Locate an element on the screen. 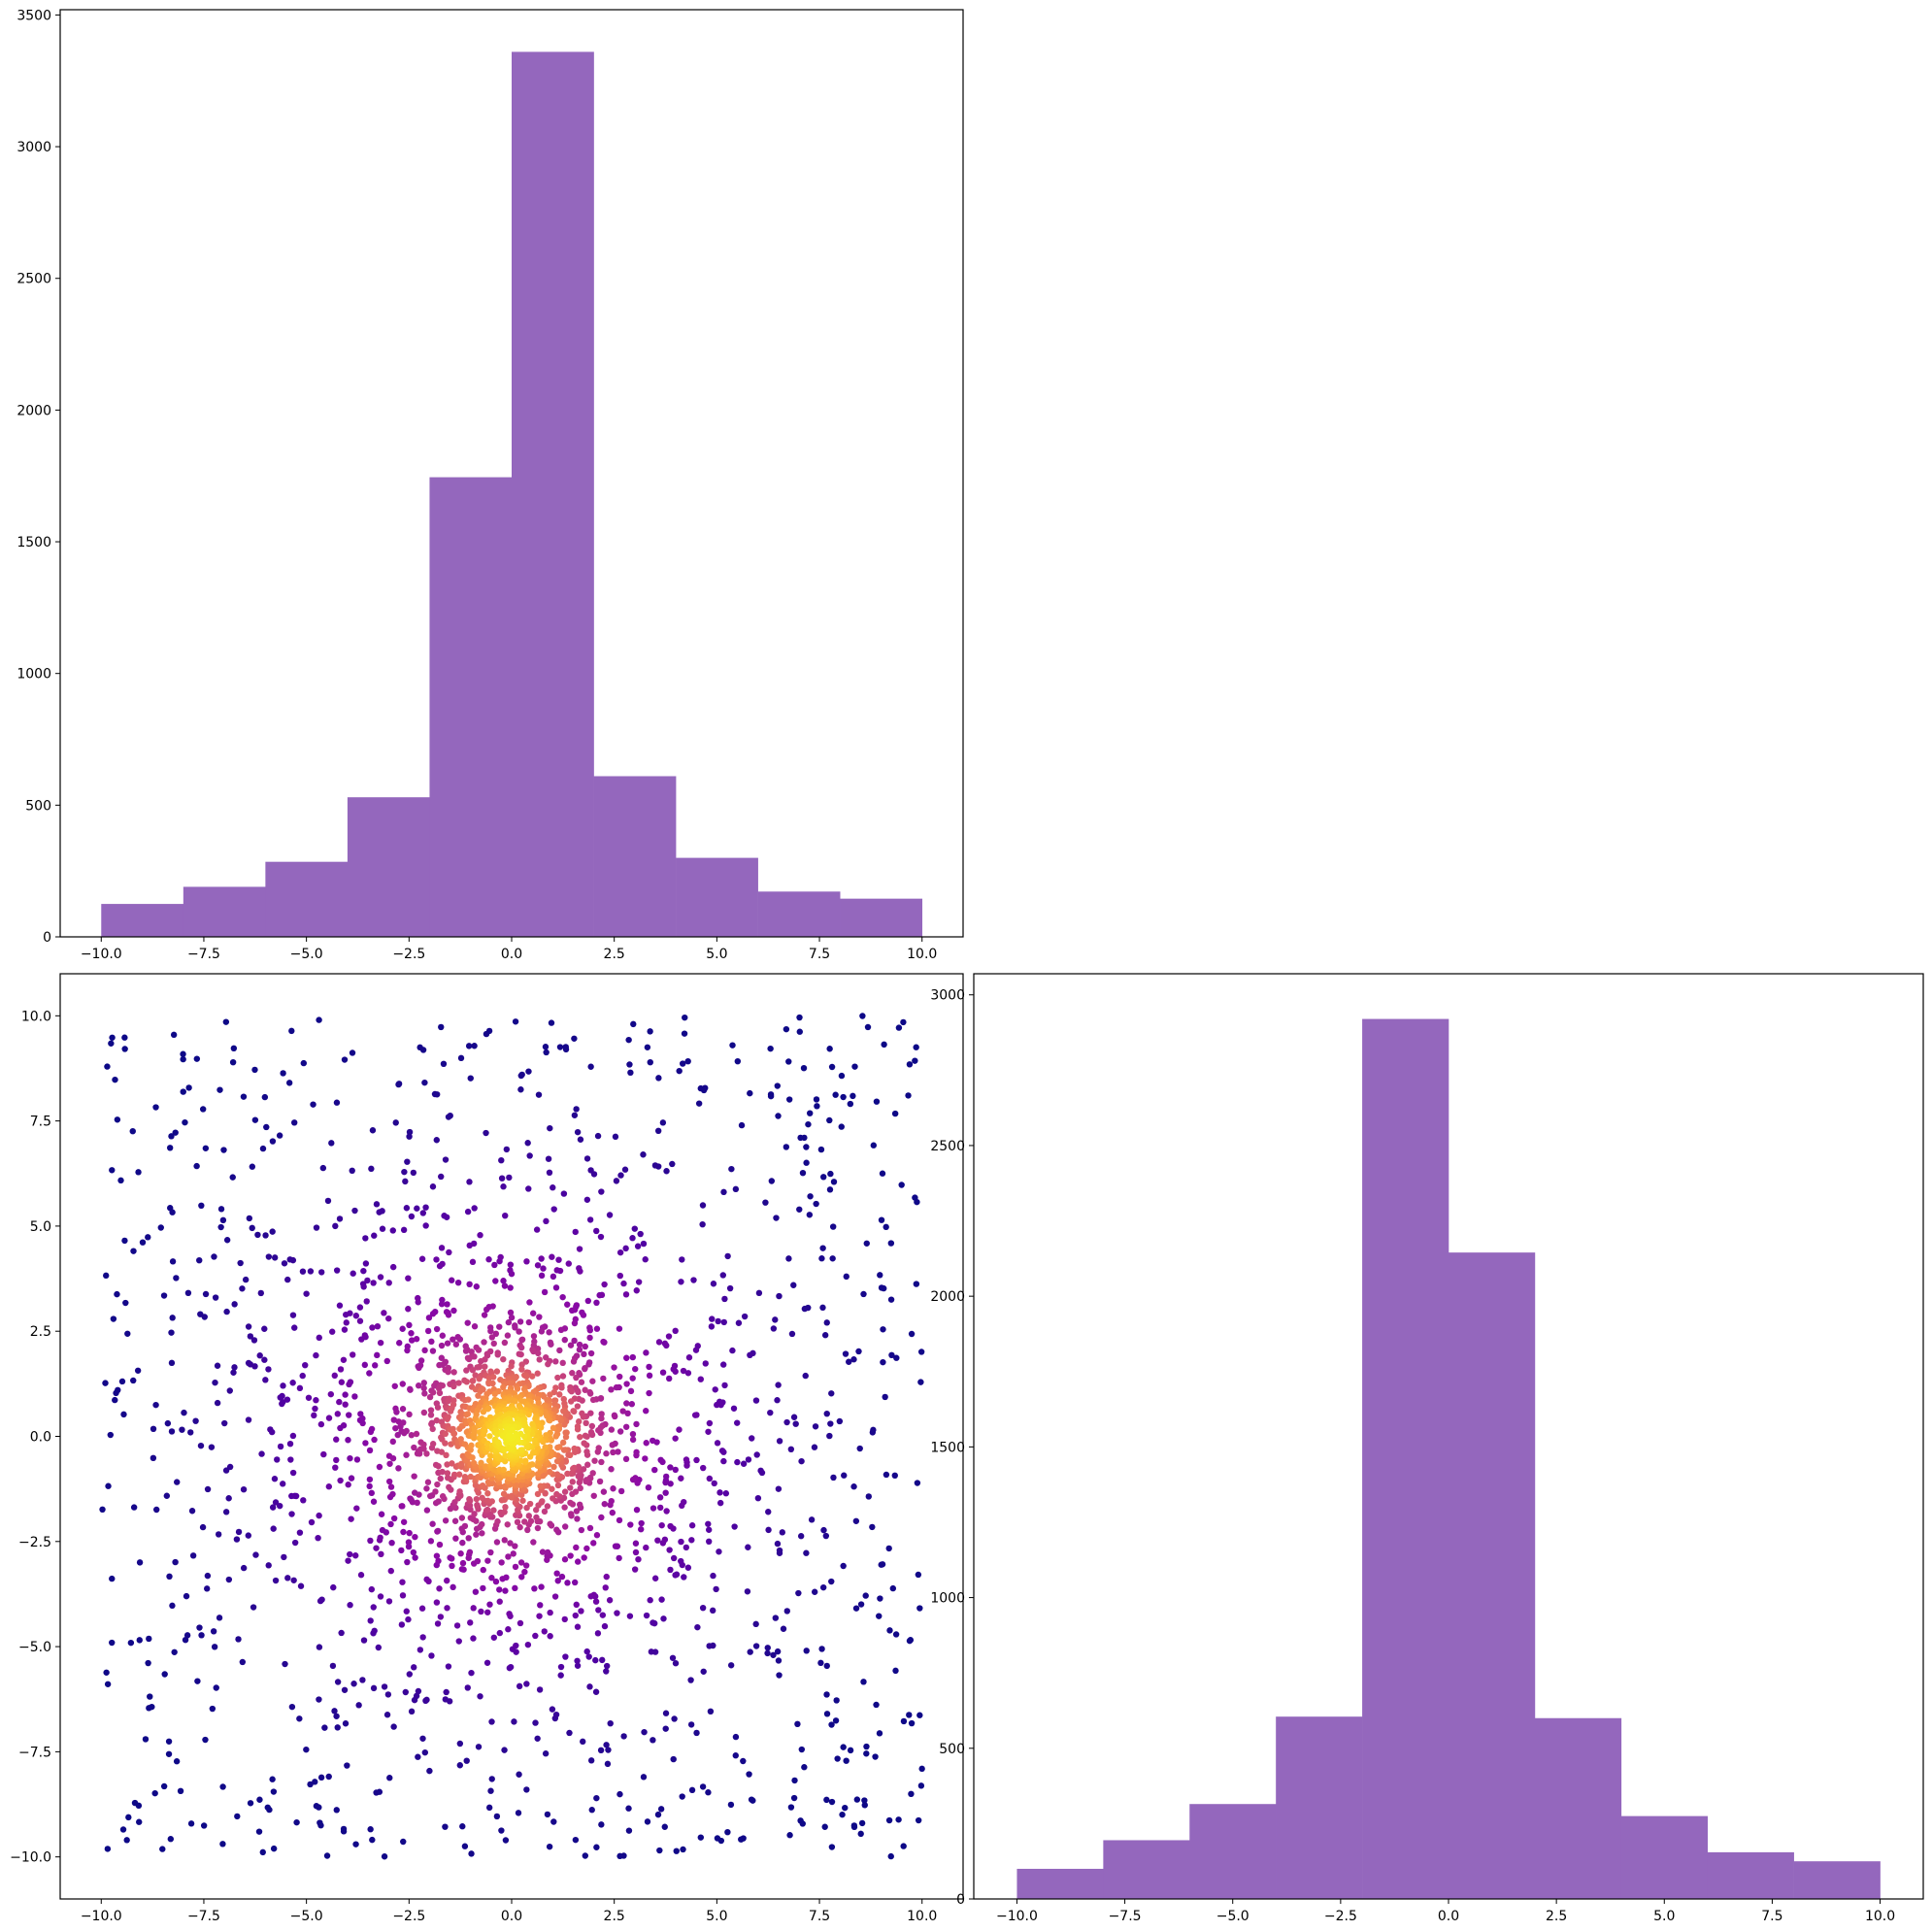 This screenshot has width=1932, height=1931. right-hist-x-tick-label: 10.0 is located at coordinates (1880, 1916).